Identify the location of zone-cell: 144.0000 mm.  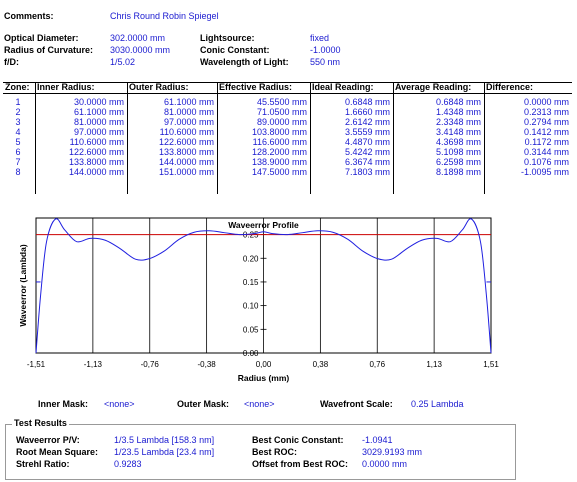
(186, 162).